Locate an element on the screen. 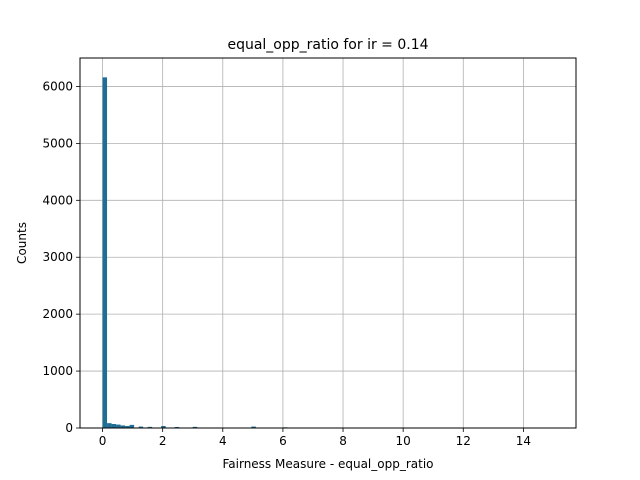 The image size is (640, 480). y-axis-label: Counts is located at coordinates (22, 243).